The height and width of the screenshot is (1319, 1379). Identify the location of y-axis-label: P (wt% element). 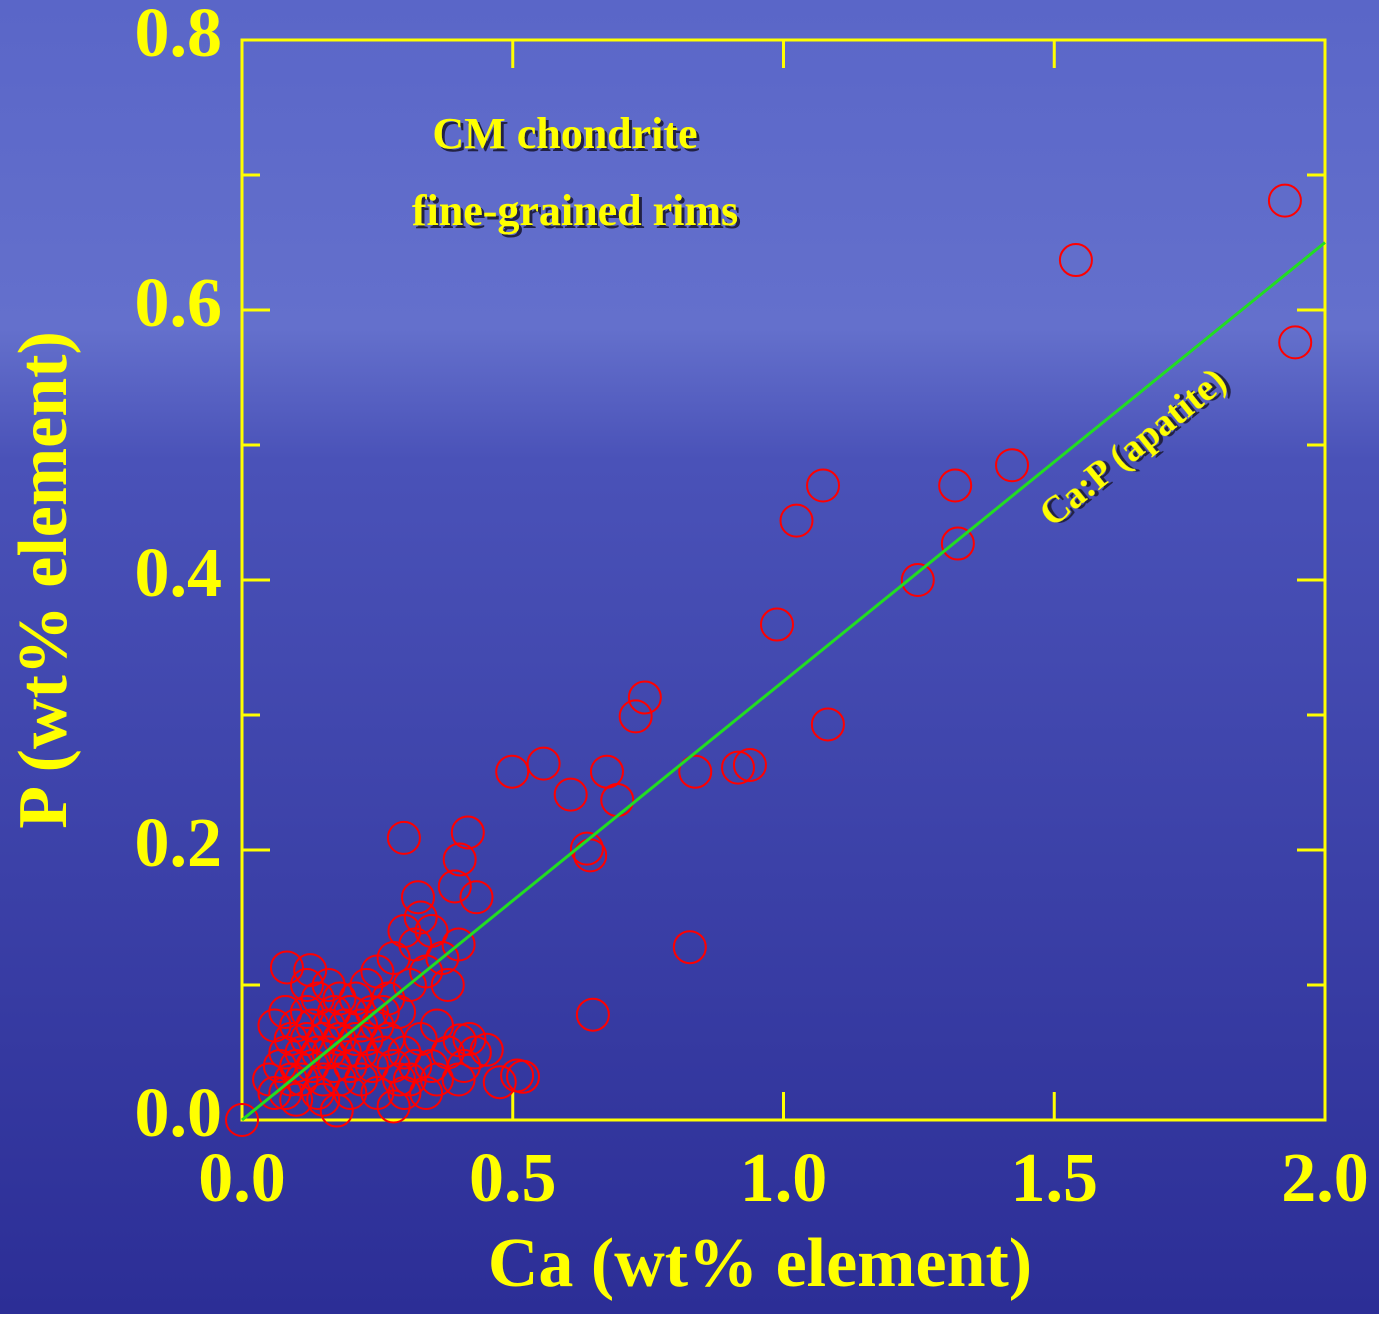
(43, 580).